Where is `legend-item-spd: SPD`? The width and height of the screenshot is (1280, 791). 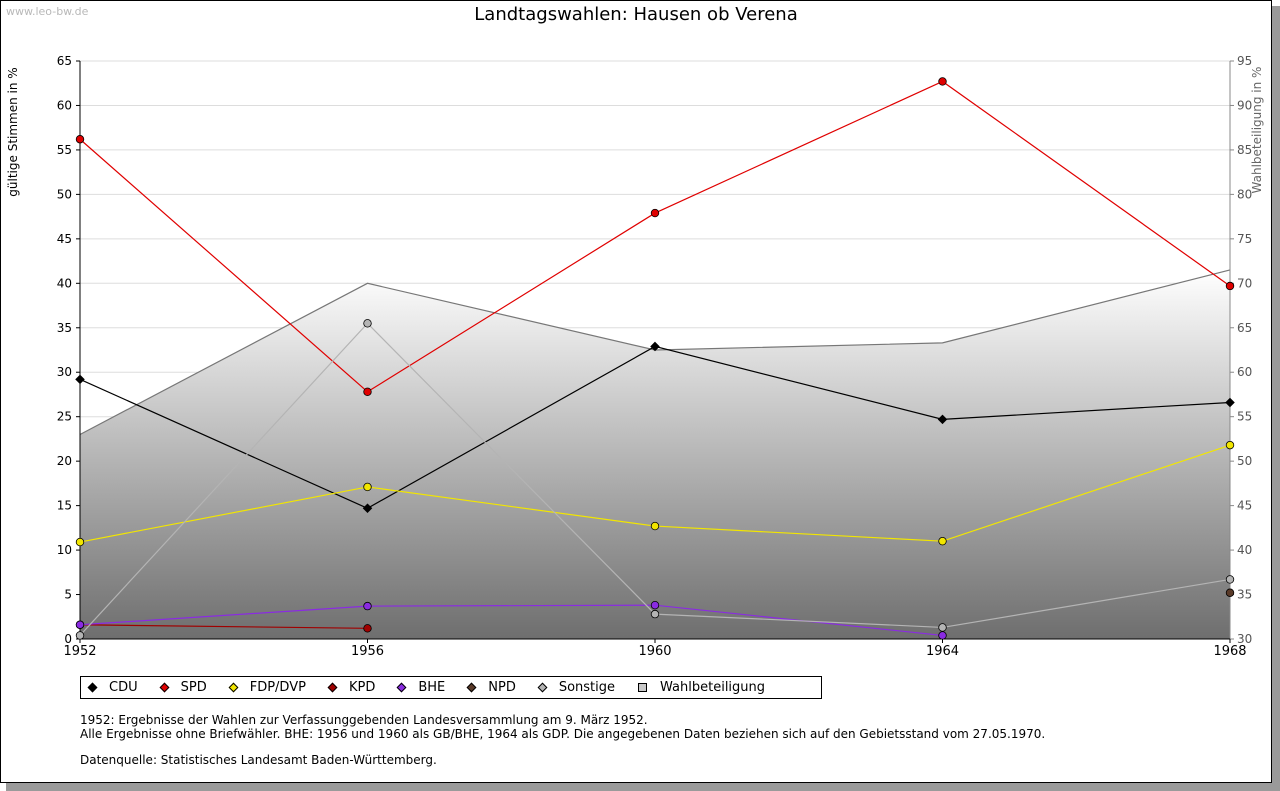
legend-item-spd: SPD is located at coordinates (183, 687).